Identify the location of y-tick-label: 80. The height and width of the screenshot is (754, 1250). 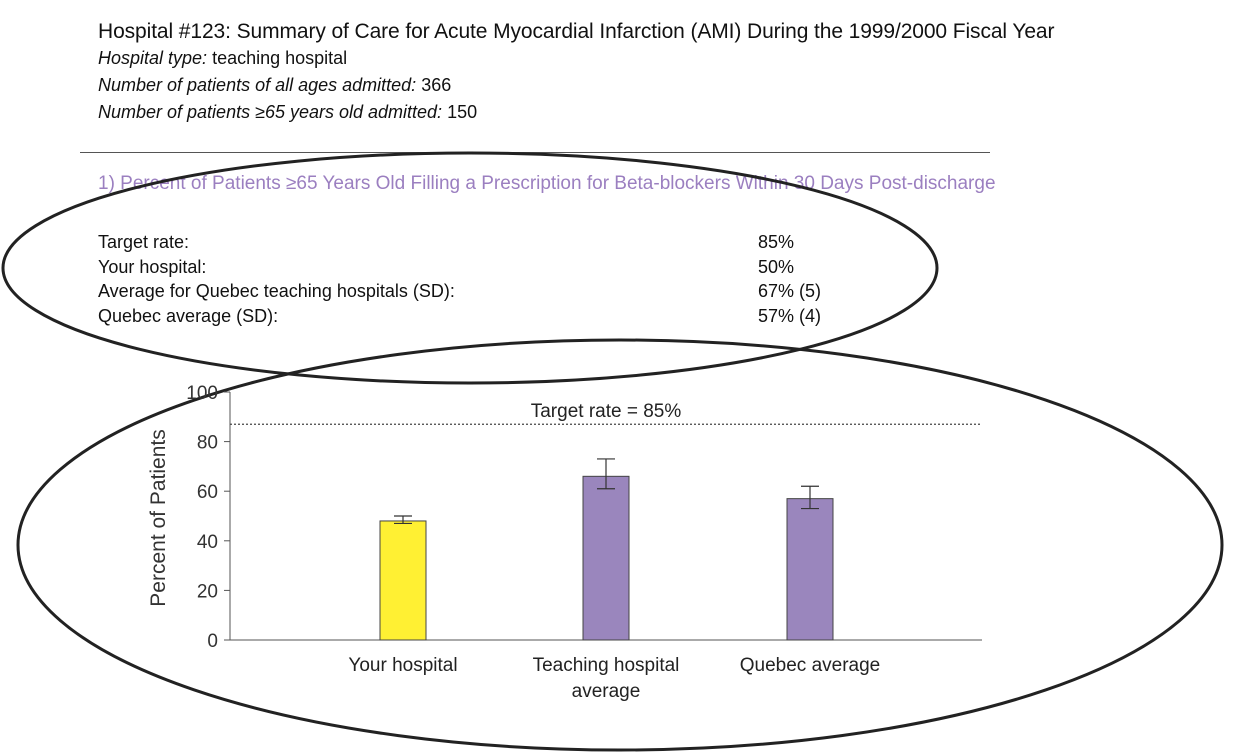
(207, 443).